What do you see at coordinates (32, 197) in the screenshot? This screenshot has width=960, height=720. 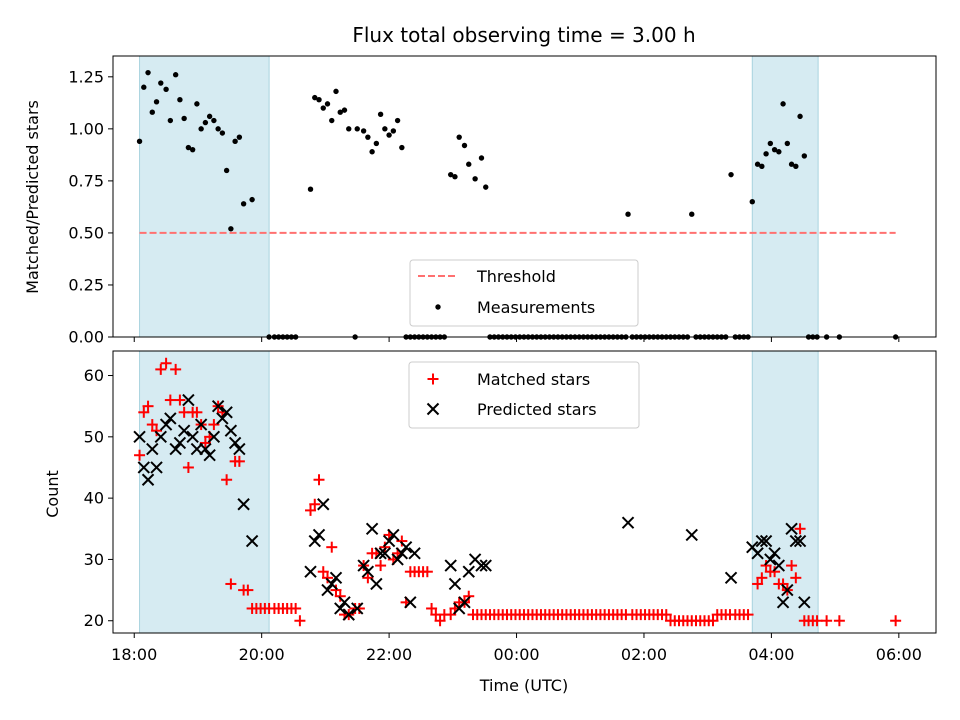 I see `top-y-axis-title: Matched/Predicted stars` at bounding box center [32, 197].